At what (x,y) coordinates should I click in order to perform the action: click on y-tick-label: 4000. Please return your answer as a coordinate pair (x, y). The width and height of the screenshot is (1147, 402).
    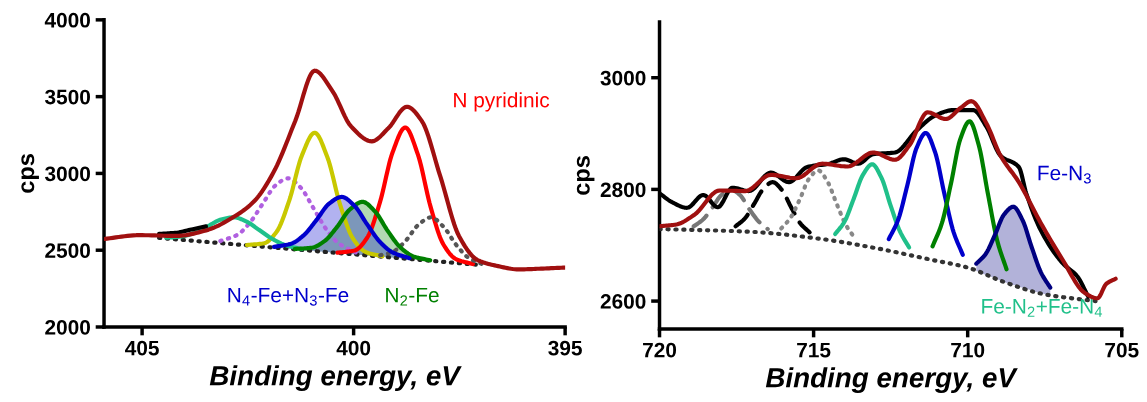
    Looking at the image, I should click on (67, 20).